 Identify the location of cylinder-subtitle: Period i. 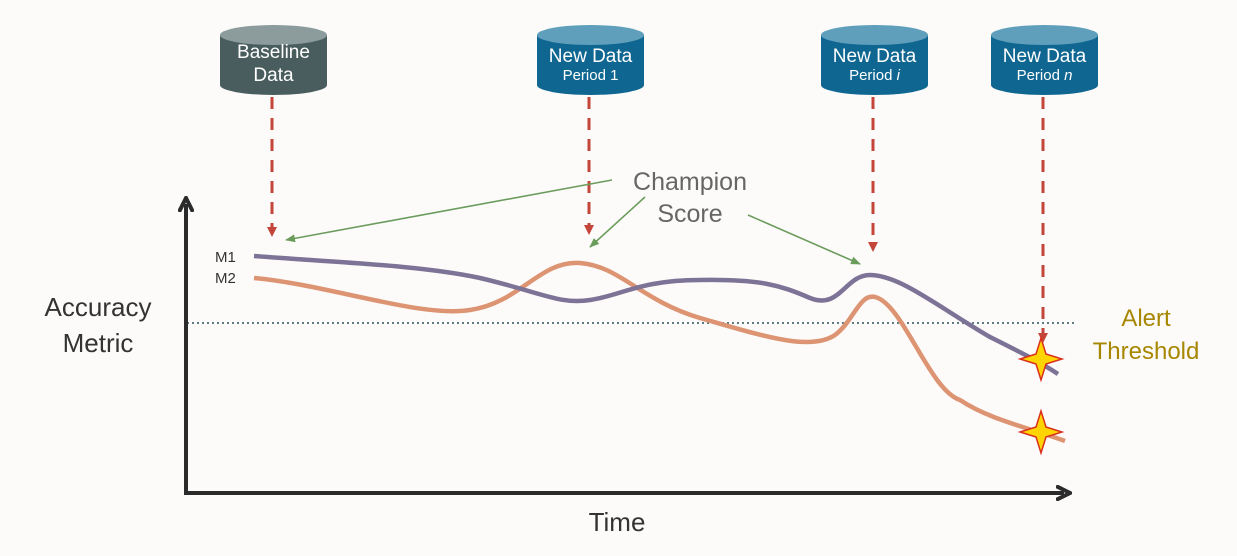
(875, 75).